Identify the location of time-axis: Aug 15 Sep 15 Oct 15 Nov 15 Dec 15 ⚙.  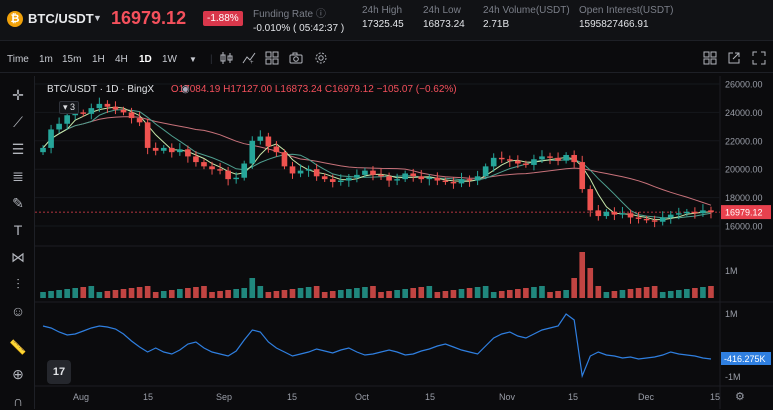
(409, 397).